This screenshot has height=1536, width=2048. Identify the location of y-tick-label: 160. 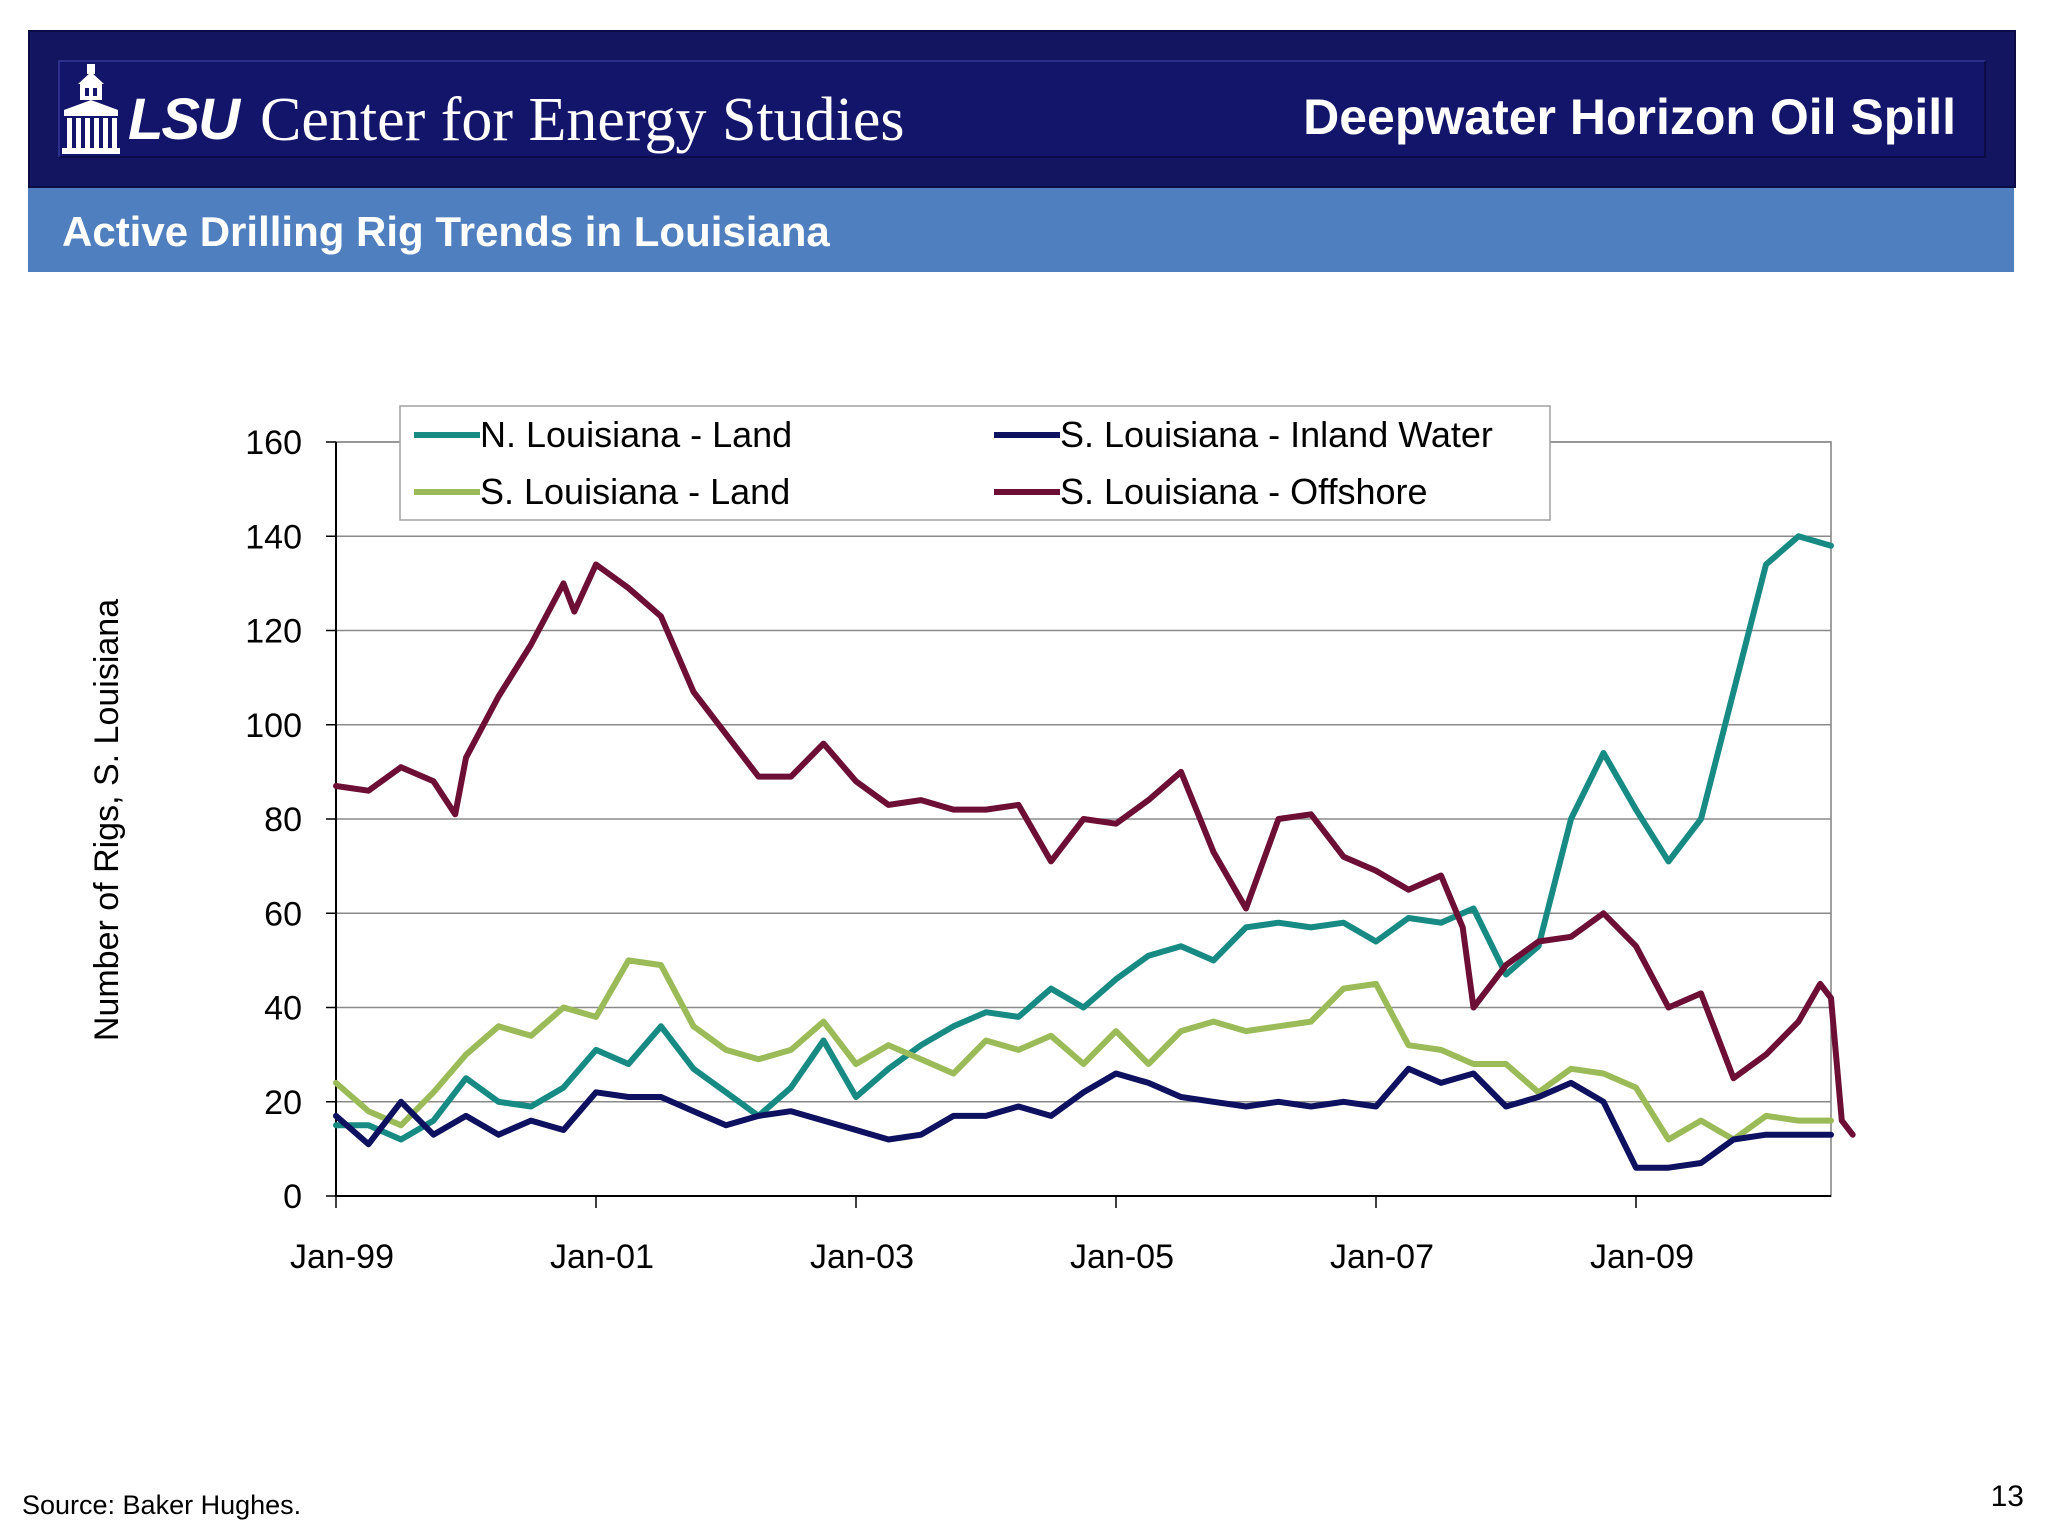
(273, 443).